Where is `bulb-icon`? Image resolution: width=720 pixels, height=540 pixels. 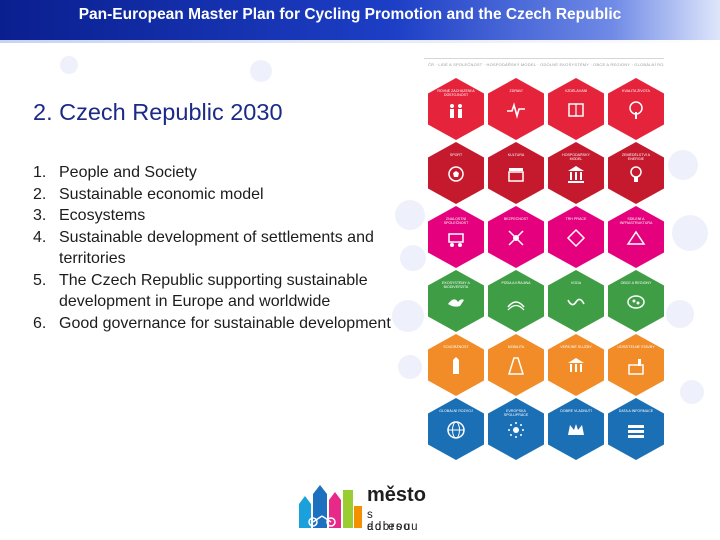
bulb-icon is located at coordinates (636, 174).